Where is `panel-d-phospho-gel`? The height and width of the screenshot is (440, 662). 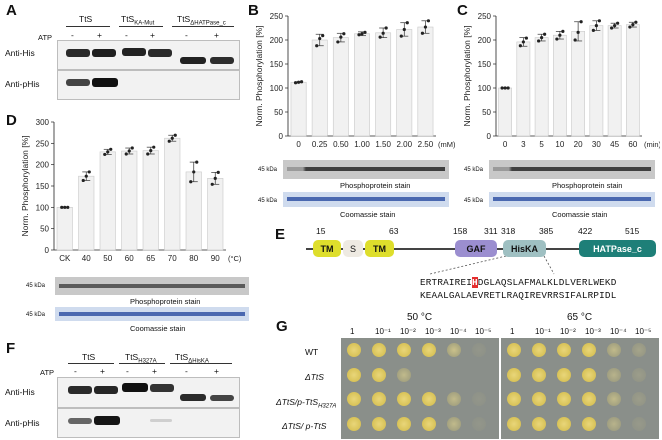 panel-d-phospho-gel is located at coordinates (152, 286).